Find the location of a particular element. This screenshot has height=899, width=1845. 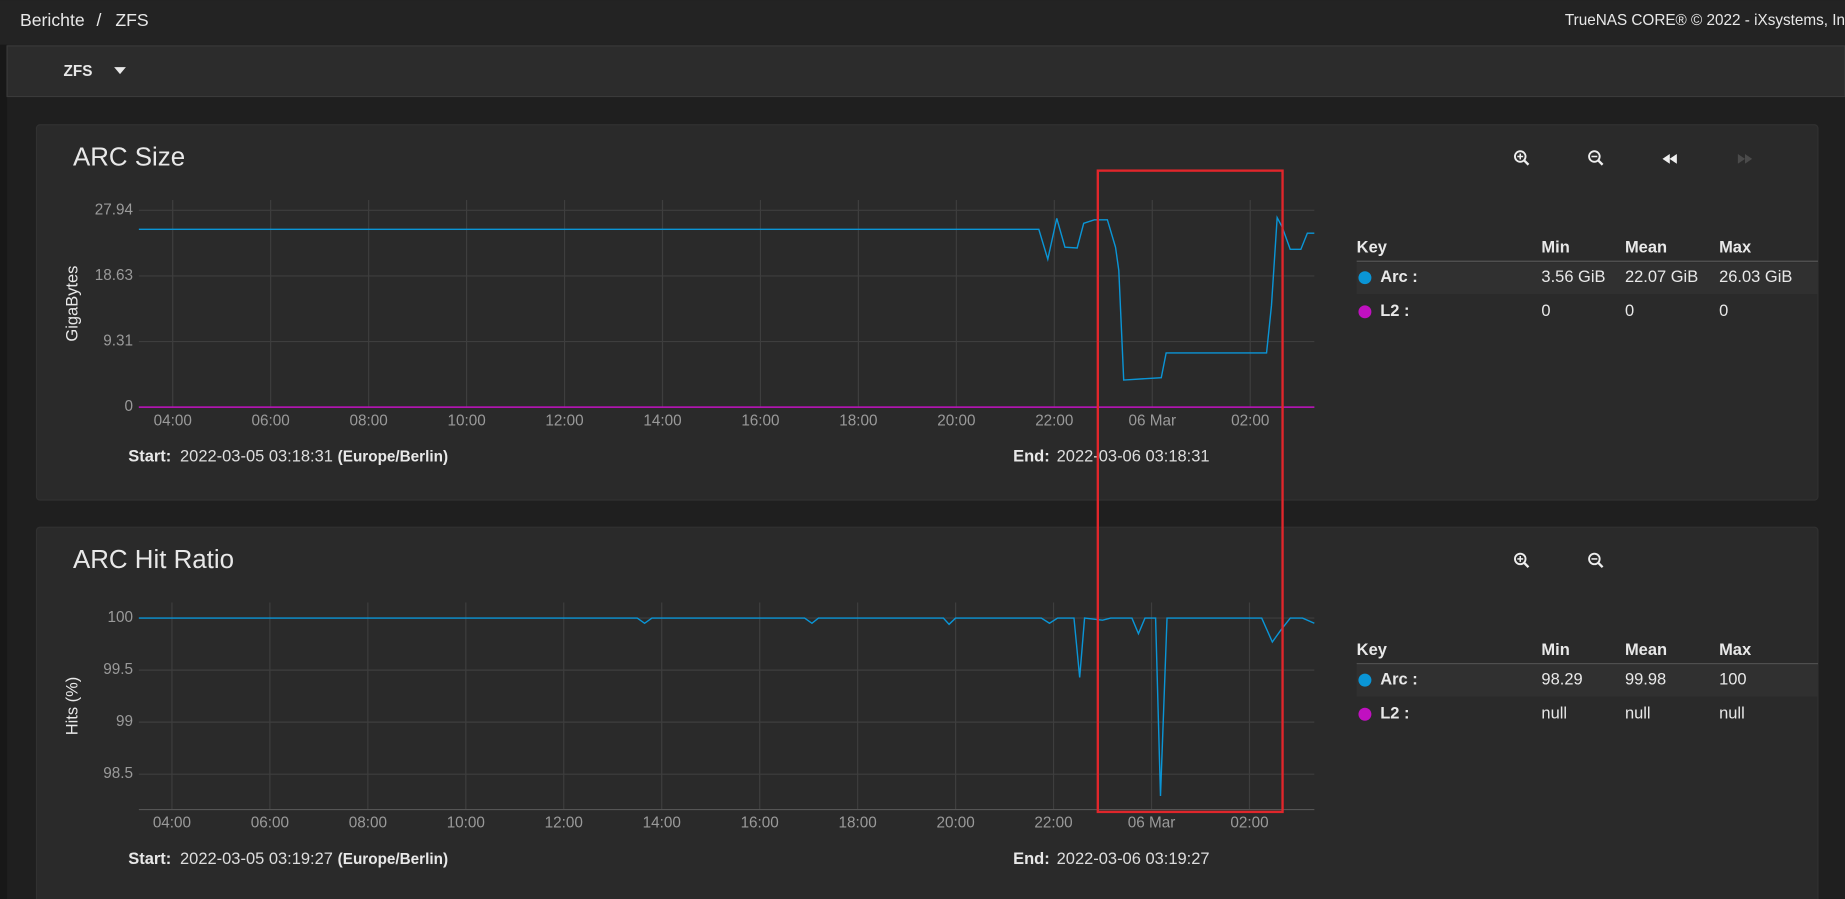

x-tick-label: 18:00 is located at coordinates (858, 420).